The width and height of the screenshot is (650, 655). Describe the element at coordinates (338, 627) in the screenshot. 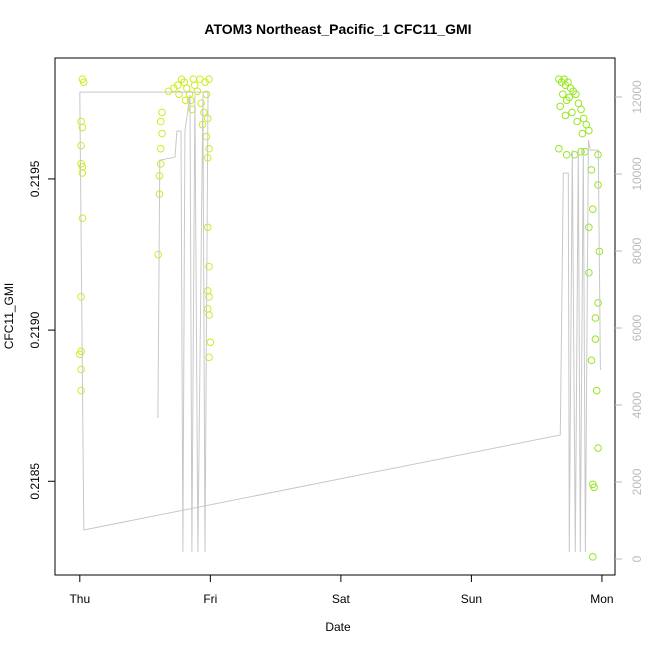

I see `x-axis-label: Date` at that location.